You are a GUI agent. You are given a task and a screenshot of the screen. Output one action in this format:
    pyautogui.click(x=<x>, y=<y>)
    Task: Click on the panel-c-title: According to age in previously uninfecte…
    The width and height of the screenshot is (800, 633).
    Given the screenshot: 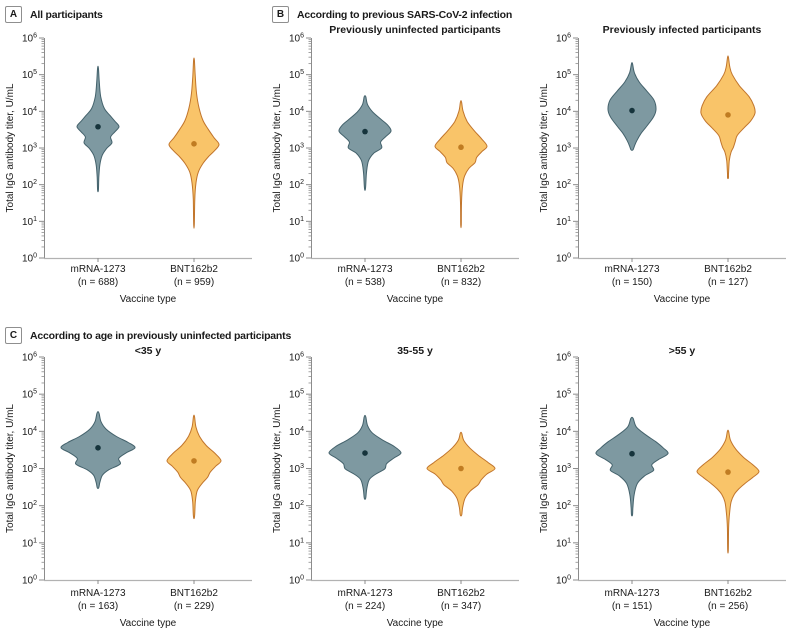 What is the action you would take?
    pyautogui.click(x=161, y=335)
    